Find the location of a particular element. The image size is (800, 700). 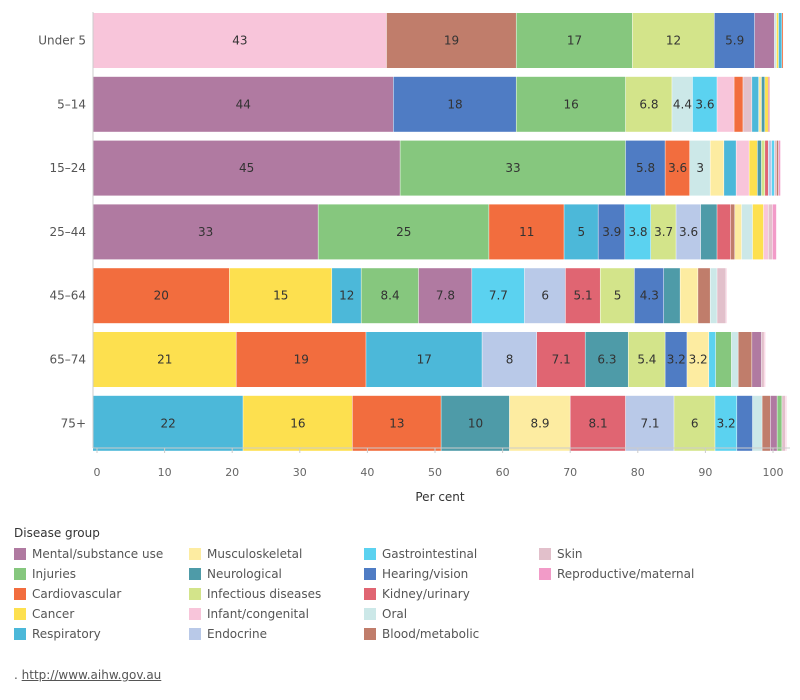

legend-item-respiratory: Respiratory is located at coordinates (101, 634).